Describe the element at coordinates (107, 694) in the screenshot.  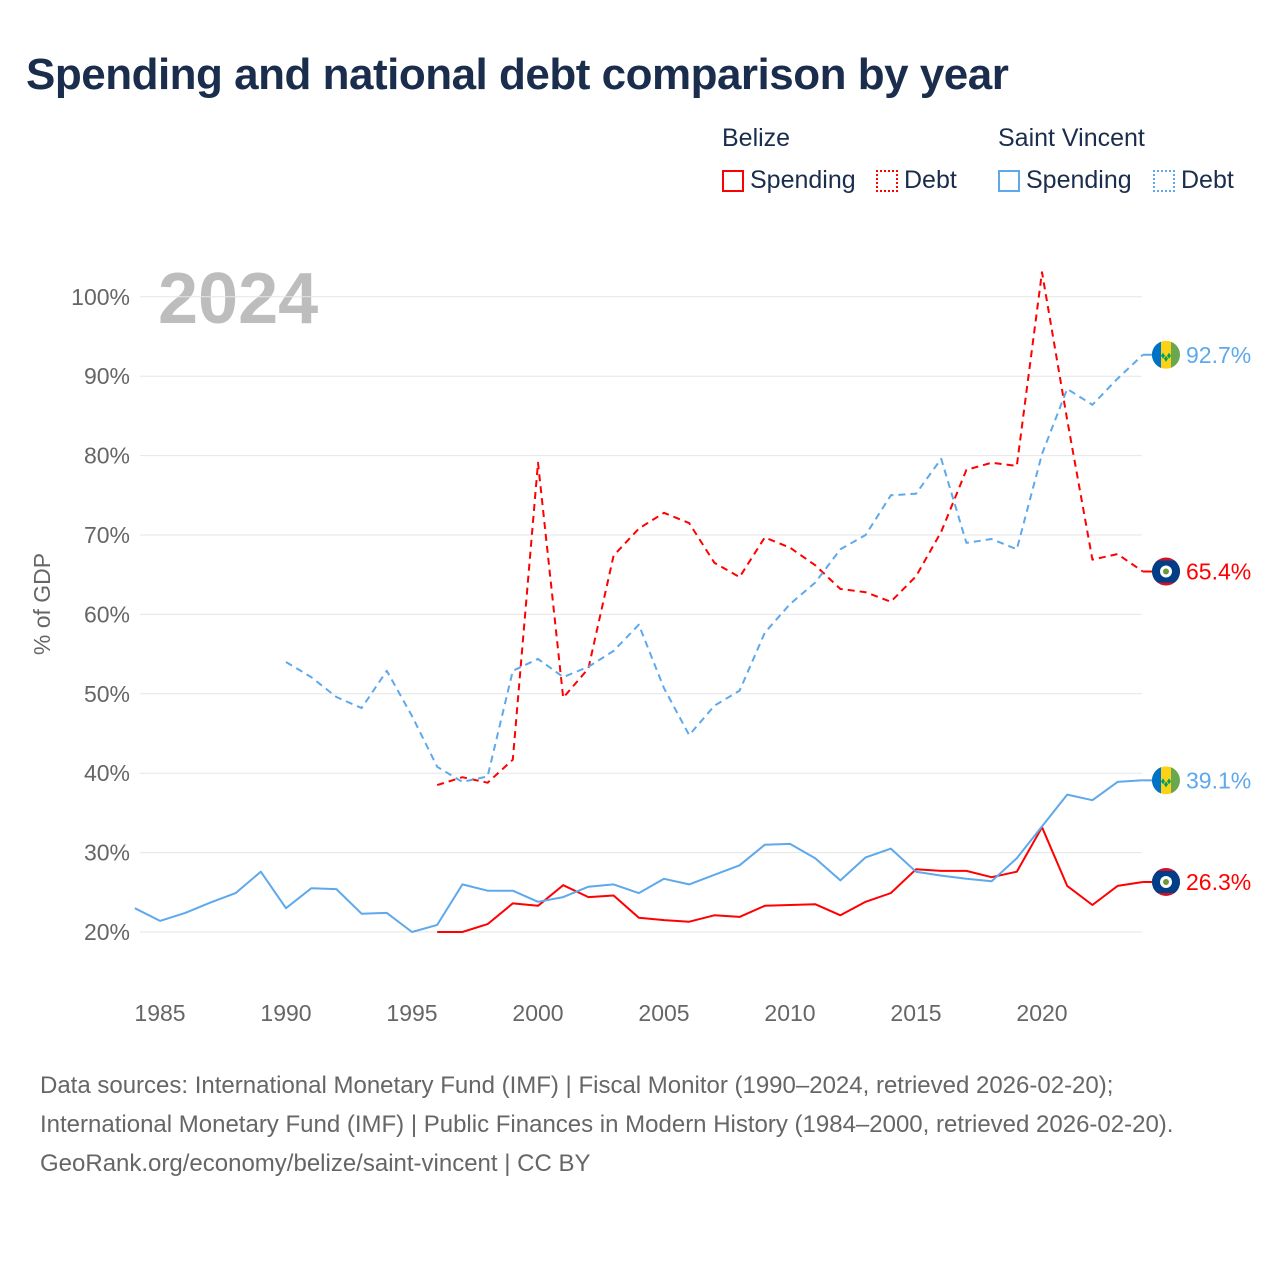
I see `y-tick-label: 50%` at that location.